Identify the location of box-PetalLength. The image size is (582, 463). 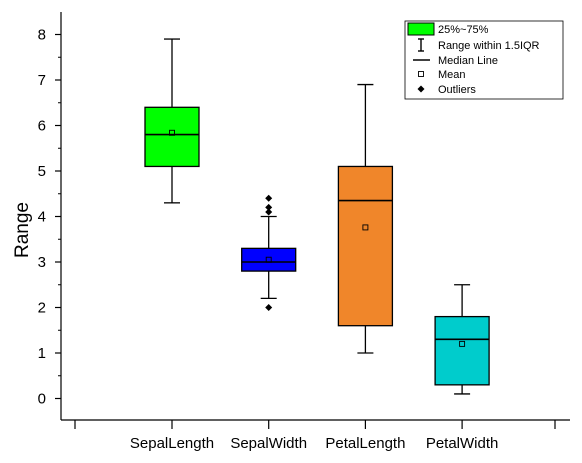
(365, 218).